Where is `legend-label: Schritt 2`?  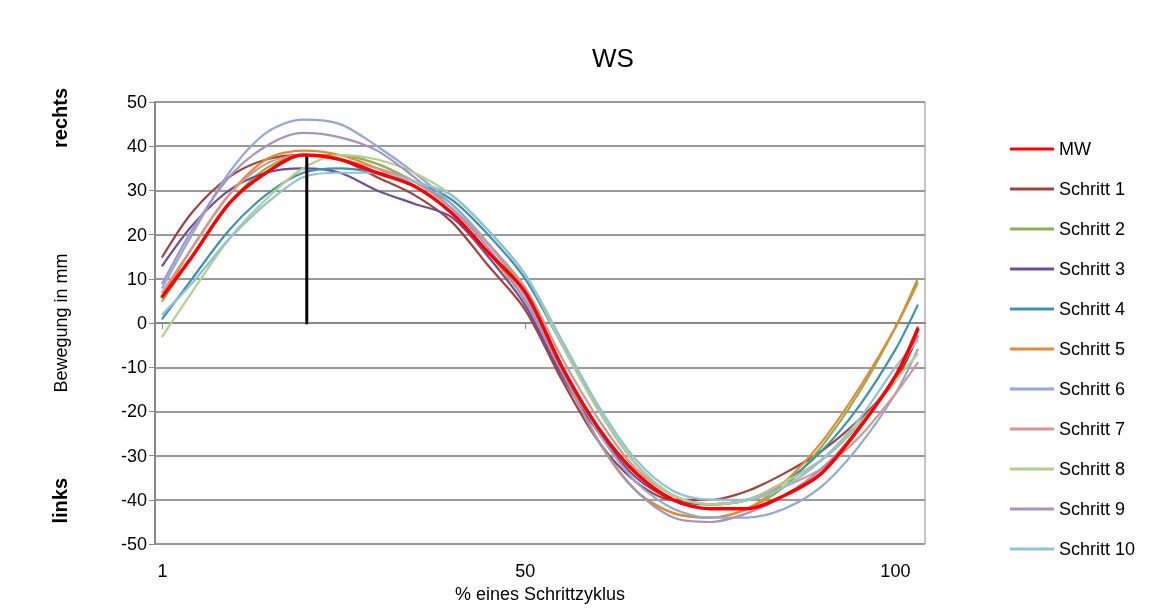
legend-label: Schritt 2 is located at coordinates (1091, 229).